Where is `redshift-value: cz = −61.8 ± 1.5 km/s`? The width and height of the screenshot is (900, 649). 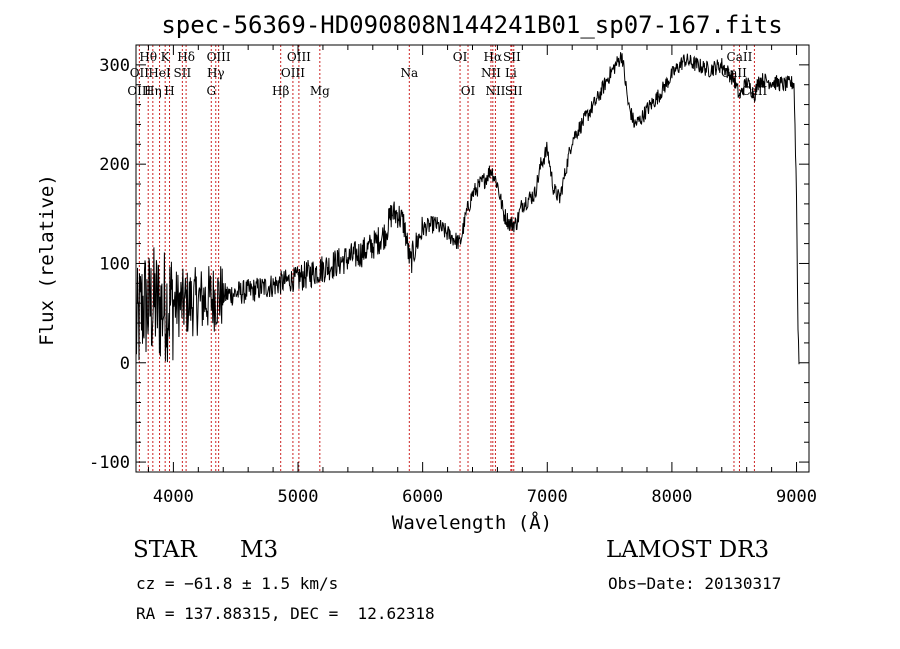
redshift-value: cz = −61.8 ± 1.5 km/s is located at coordinates (237, 583).